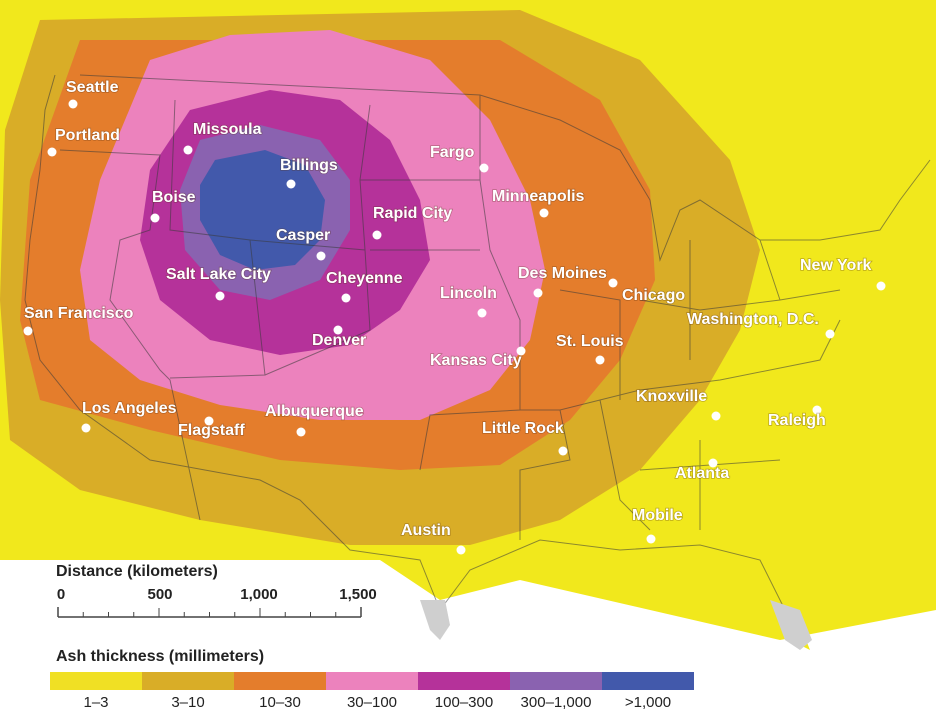  I want to click on city-dot-lincoln, so click(482, 313).